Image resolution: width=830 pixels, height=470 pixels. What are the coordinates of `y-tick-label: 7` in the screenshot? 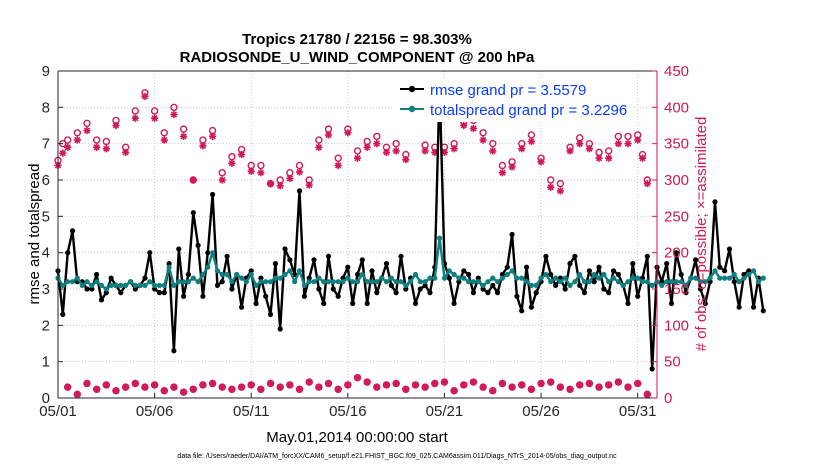 It's located at (46, 144).